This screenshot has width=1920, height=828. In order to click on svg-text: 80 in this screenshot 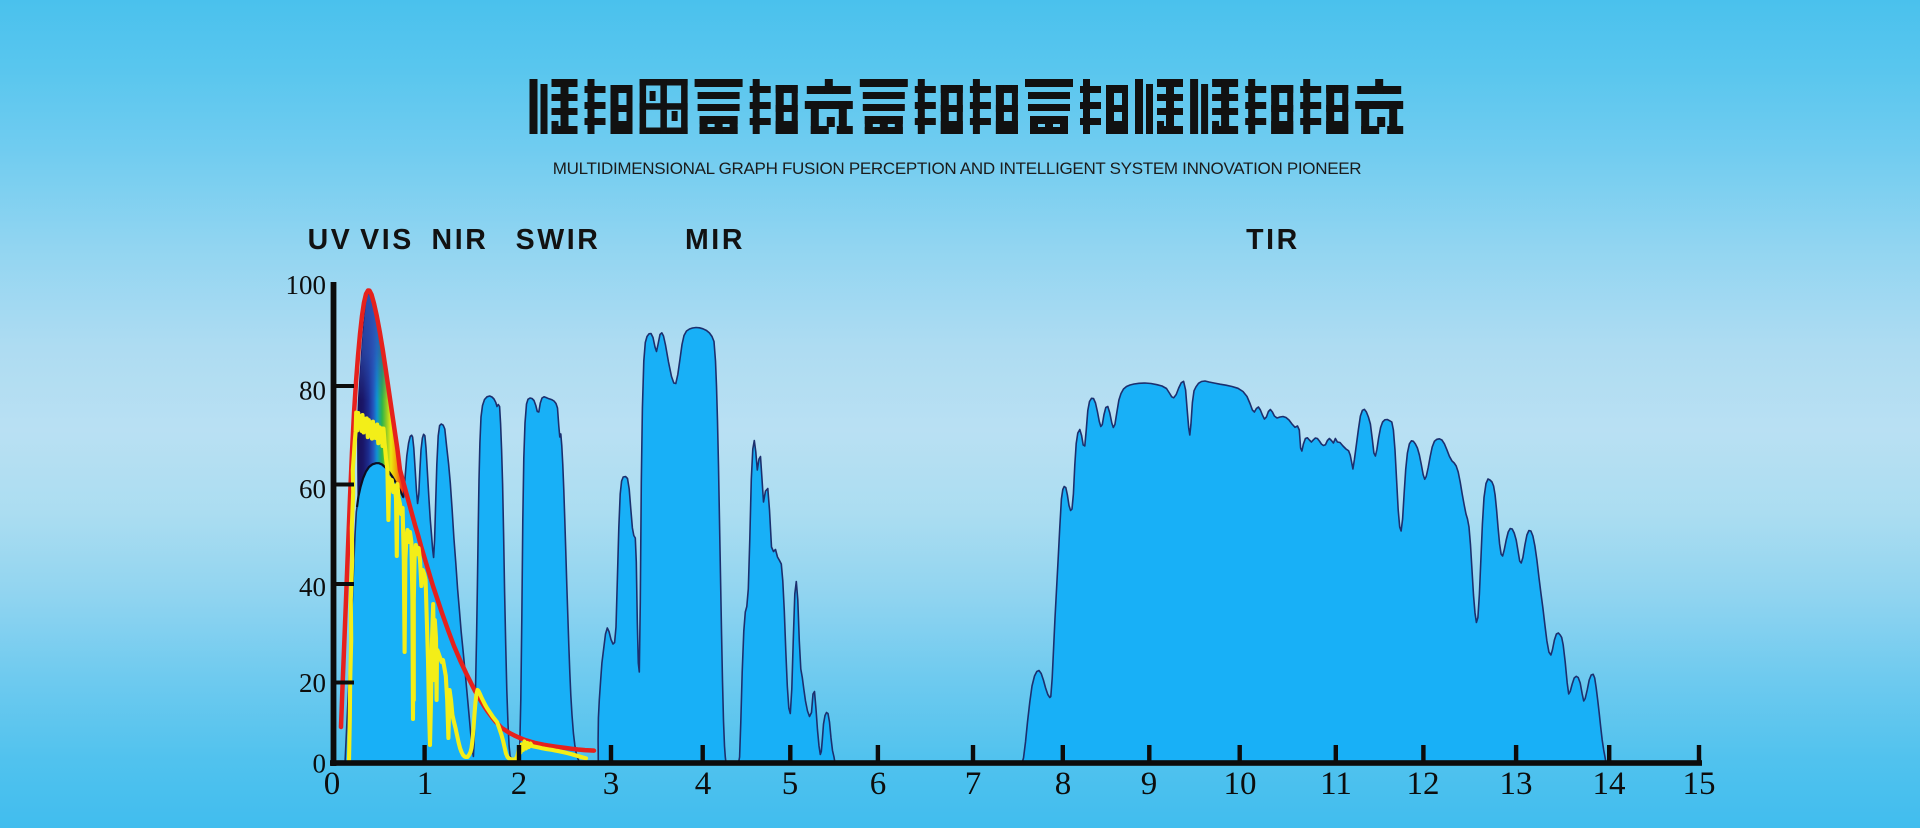, I will do `click(312, 391)`.